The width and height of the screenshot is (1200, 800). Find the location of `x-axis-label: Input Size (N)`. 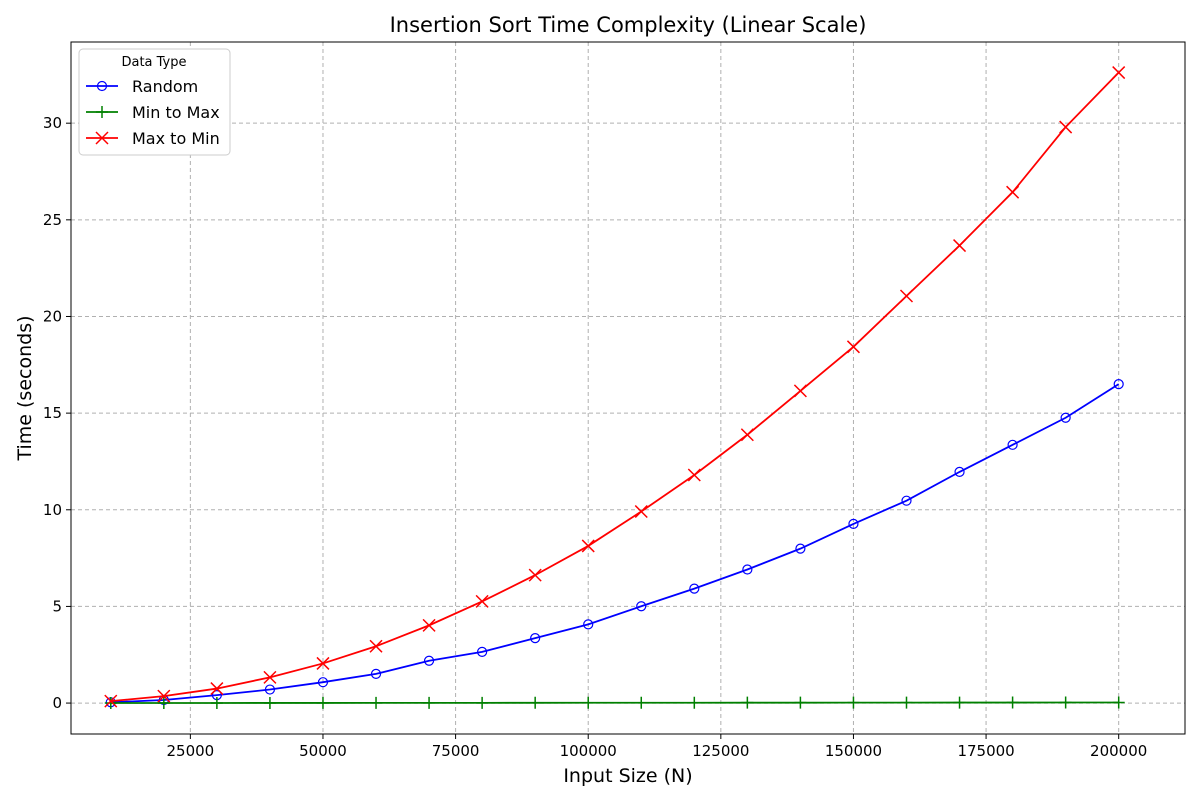

x-axis-label: Input Size (N) is located at coordinates (627, 776).